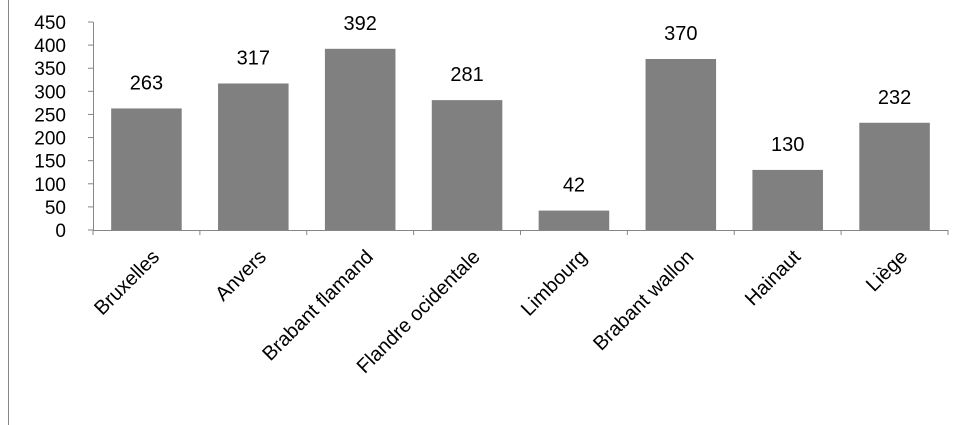 The width and height of the screenshot is (963, 425). I want to click on y-tick-label: 50, so click(55, 208).